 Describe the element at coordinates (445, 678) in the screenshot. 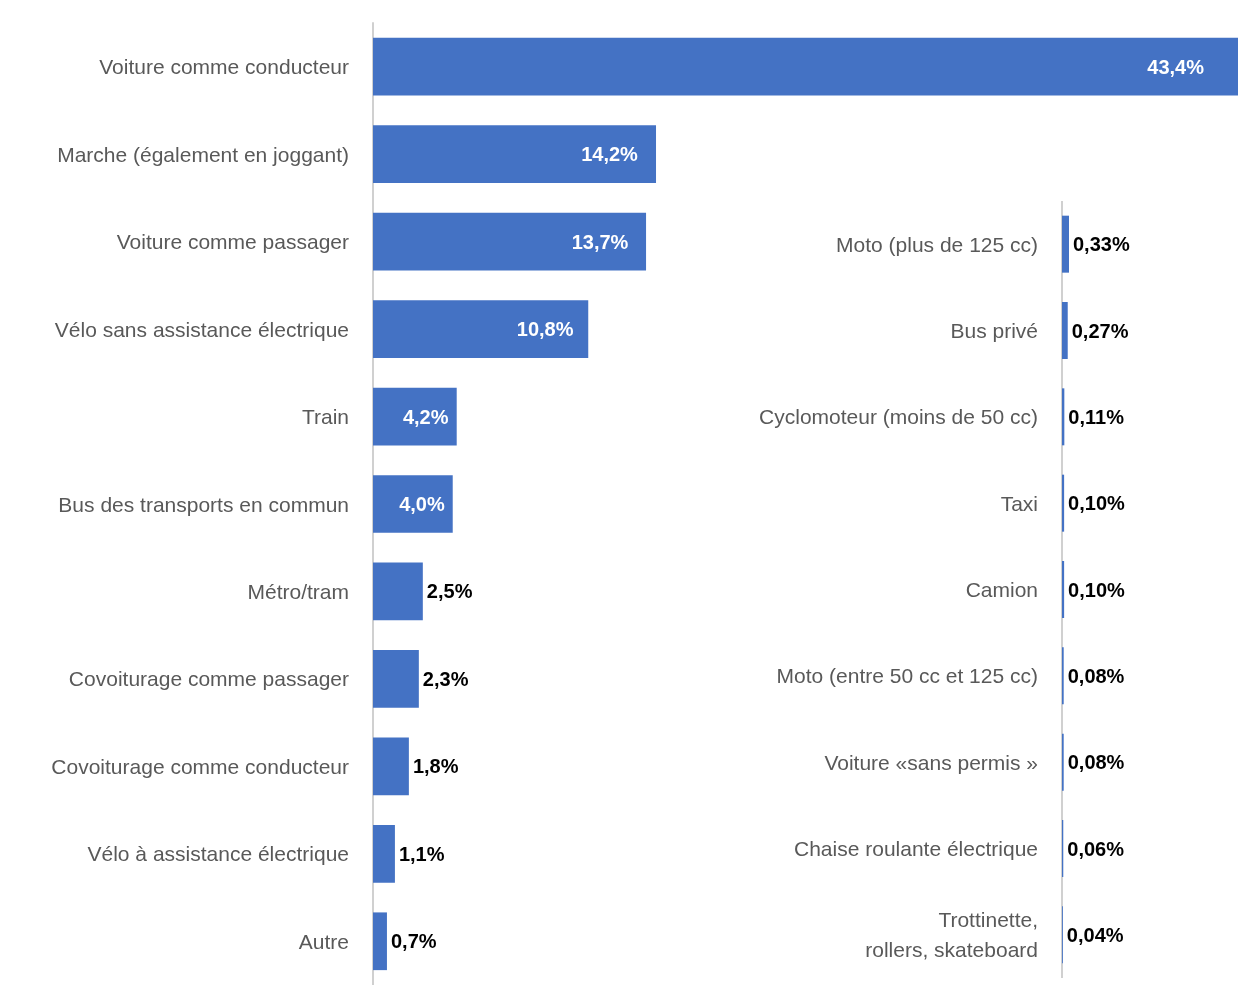

I see `data-label: 2,3%` at that location.